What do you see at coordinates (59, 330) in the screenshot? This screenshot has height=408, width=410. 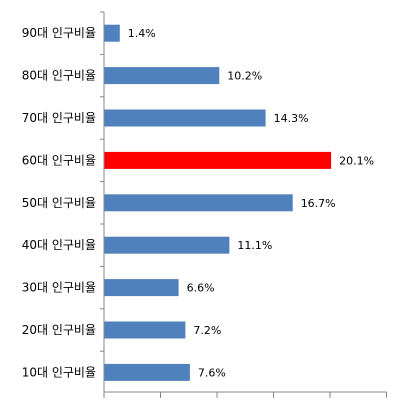 I see `category-label-category-2: 20대 인구비율` at bounding box center [59, 330].